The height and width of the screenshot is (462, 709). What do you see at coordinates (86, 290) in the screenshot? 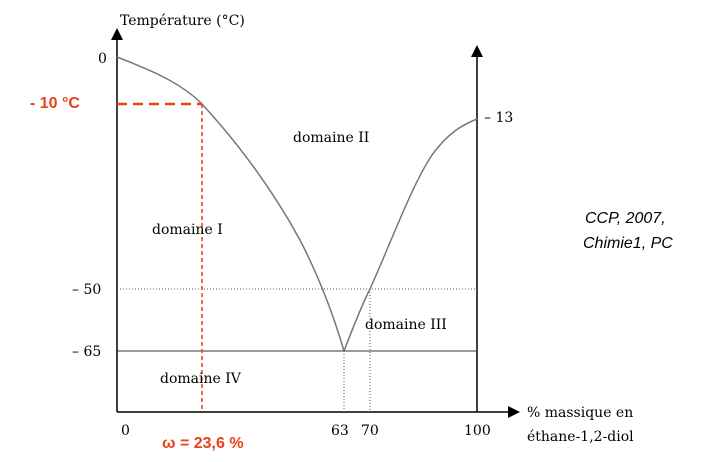
I see `y-tick-minus-50: – 50` at bounding box center [86, 290].